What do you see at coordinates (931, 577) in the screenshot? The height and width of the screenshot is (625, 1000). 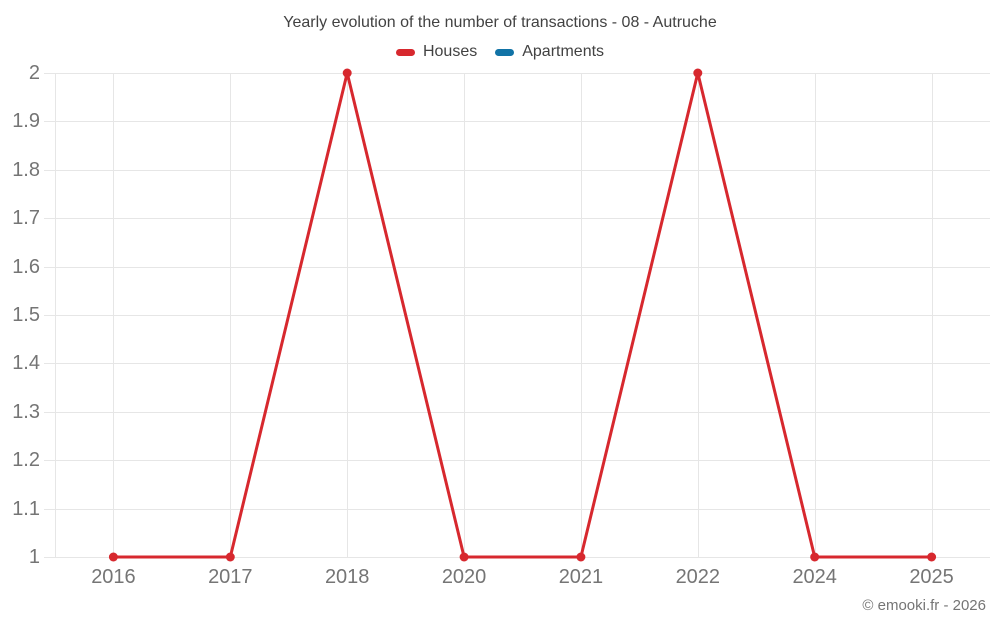 I see `x-axis-label: 2025` at bounding box center [931, 577].